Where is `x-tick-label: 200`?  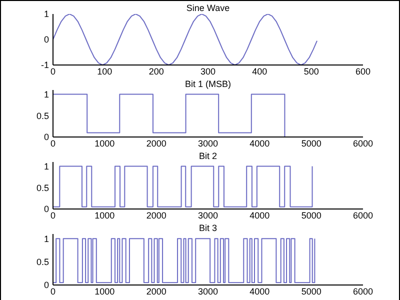 x-tick-label: 200 is located at coordinates (156, 71).